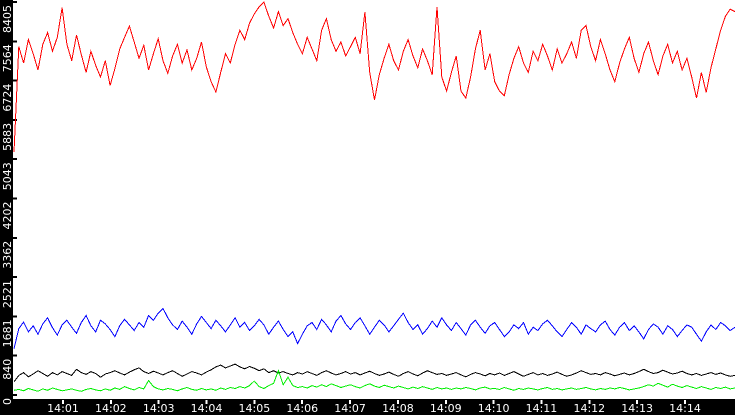 The width and height of the screenshot is (735, 415). I want to click on x-axis-label: 14:11, so click(542, 408).